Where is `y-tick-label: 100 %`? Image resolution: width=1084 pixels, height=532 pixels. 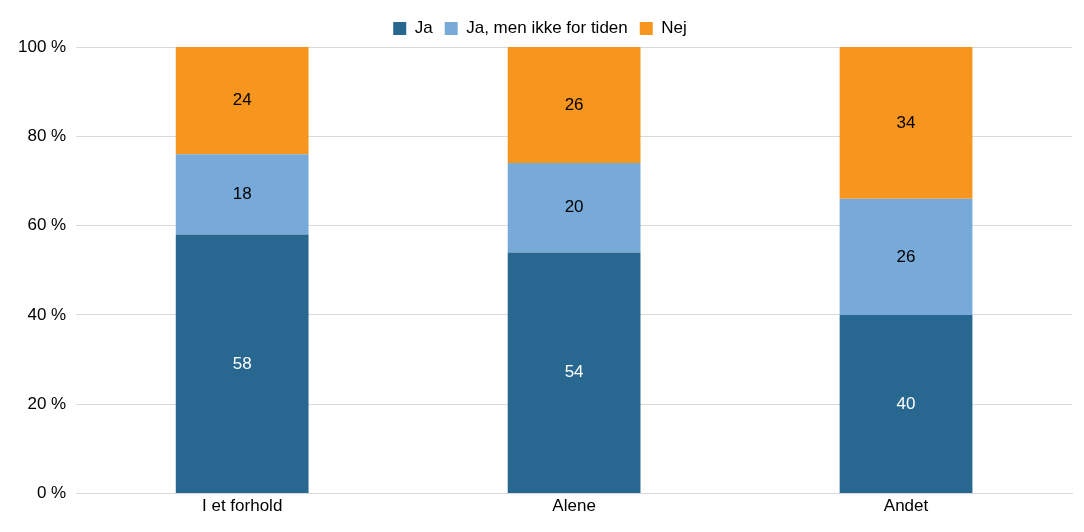 y-tick-label: 100 % is located at coordinates (42, 46).